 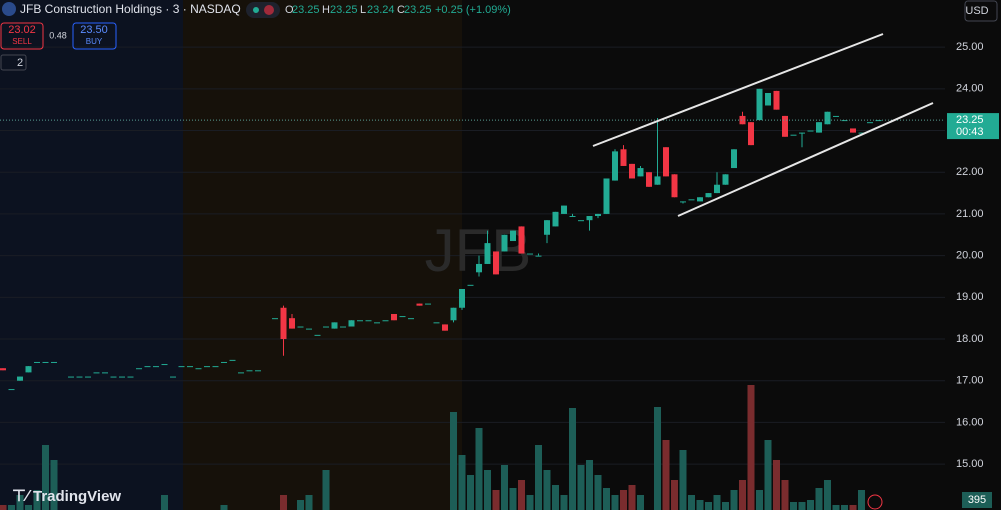 I want to click on brand-logo: ⊤⁄, so click(x=22, y=496).